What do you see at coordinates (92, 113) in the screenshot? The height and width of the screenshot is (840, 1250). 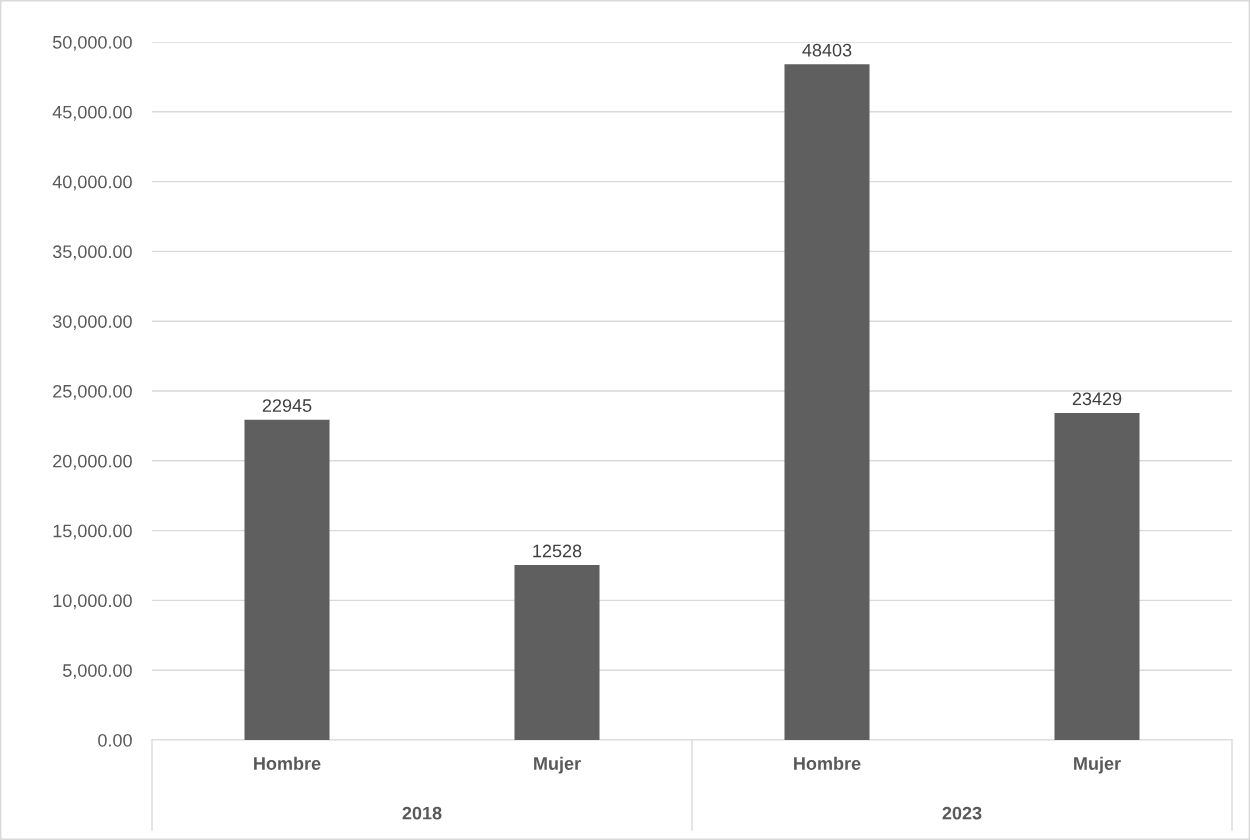 I see `y-tick-label: 45,000.00` at bounding box center [92, 113].